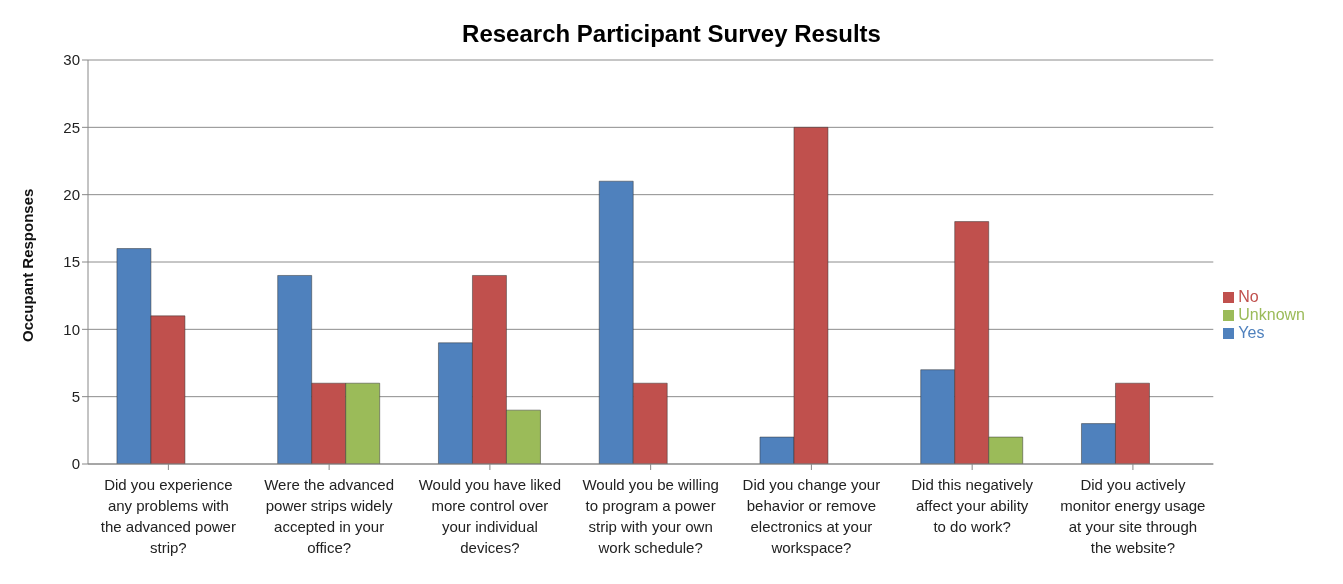 The width and height of the screenshot is (1343, 584). Describe the element at coordinates (671, 33) in the screenshot. I see `chart-title: Research Participant Survey Results` at that location.